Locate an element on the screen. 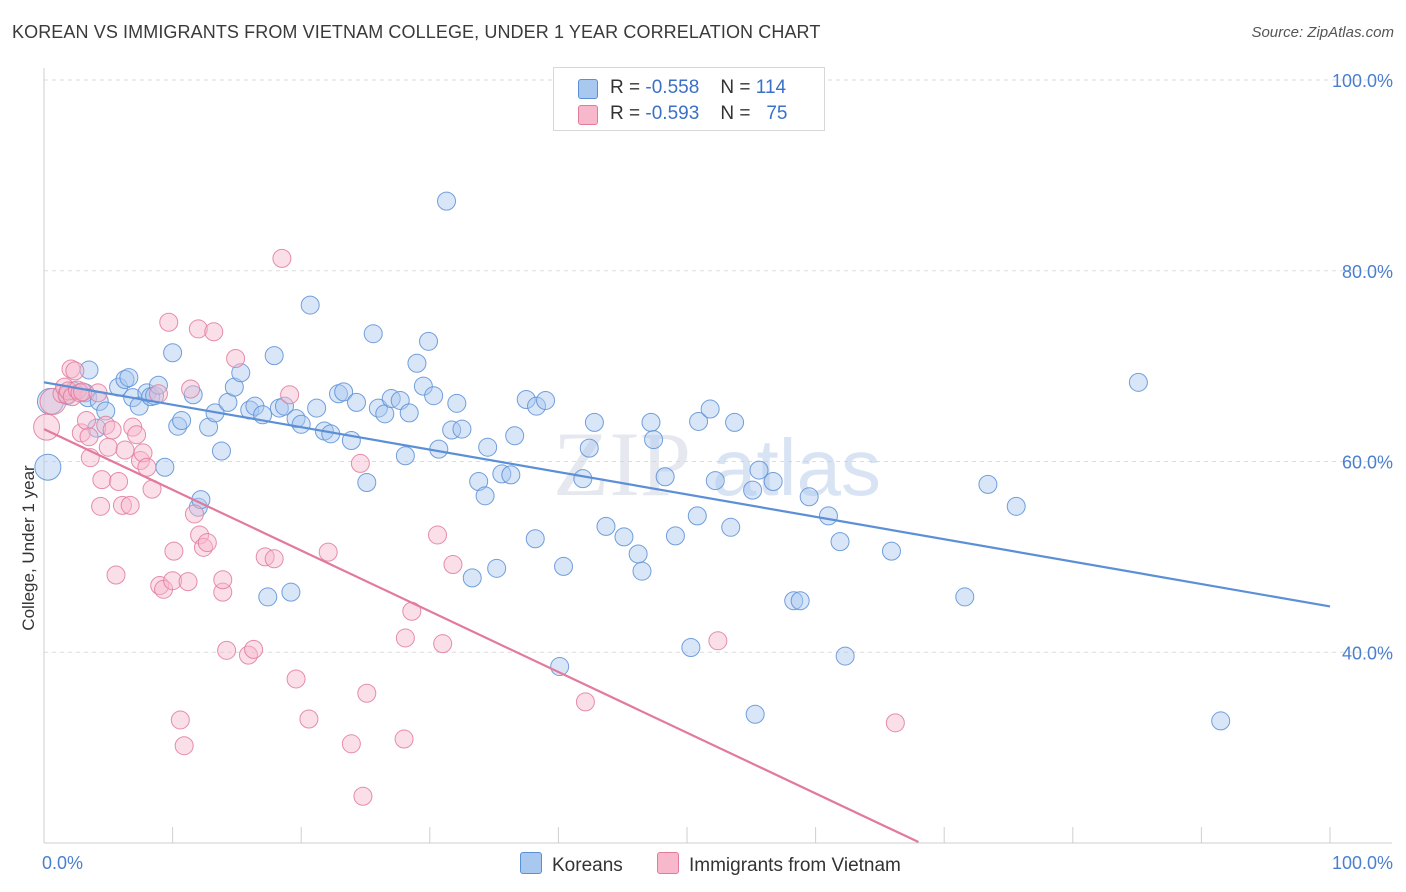  y-tick-label: 40.0% is located at coordinates (1367, 653).